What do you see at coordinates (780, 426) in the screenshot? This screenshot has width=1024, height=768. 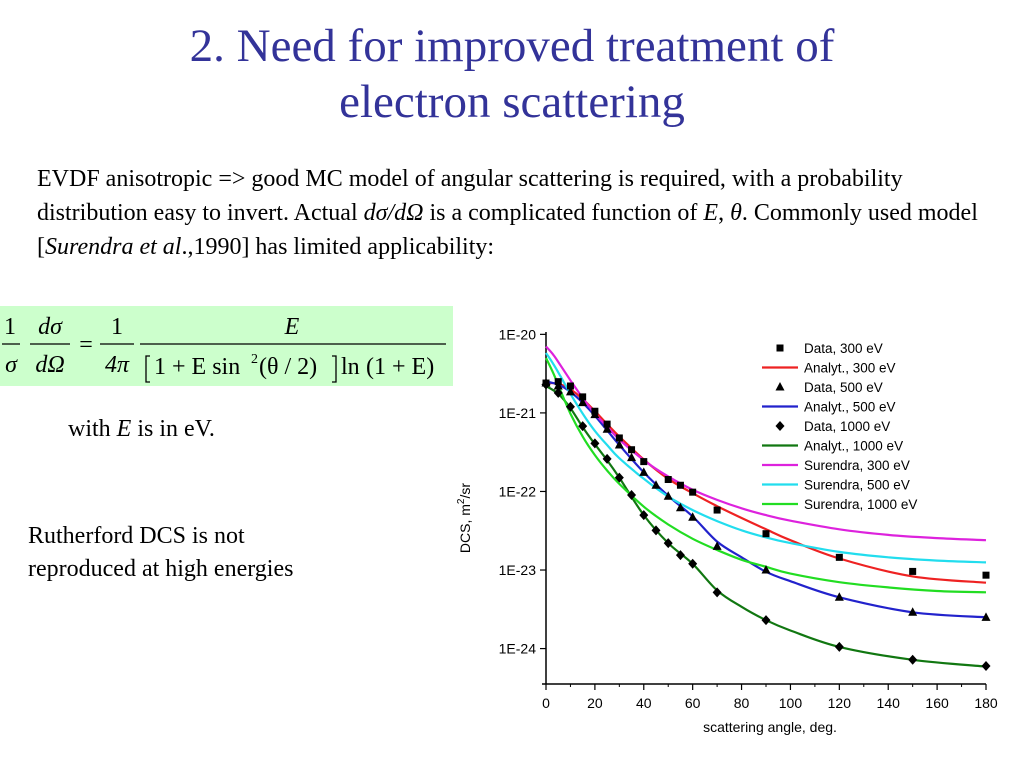 I see `legend-diamond-marker` at bounding box center [780, 426].